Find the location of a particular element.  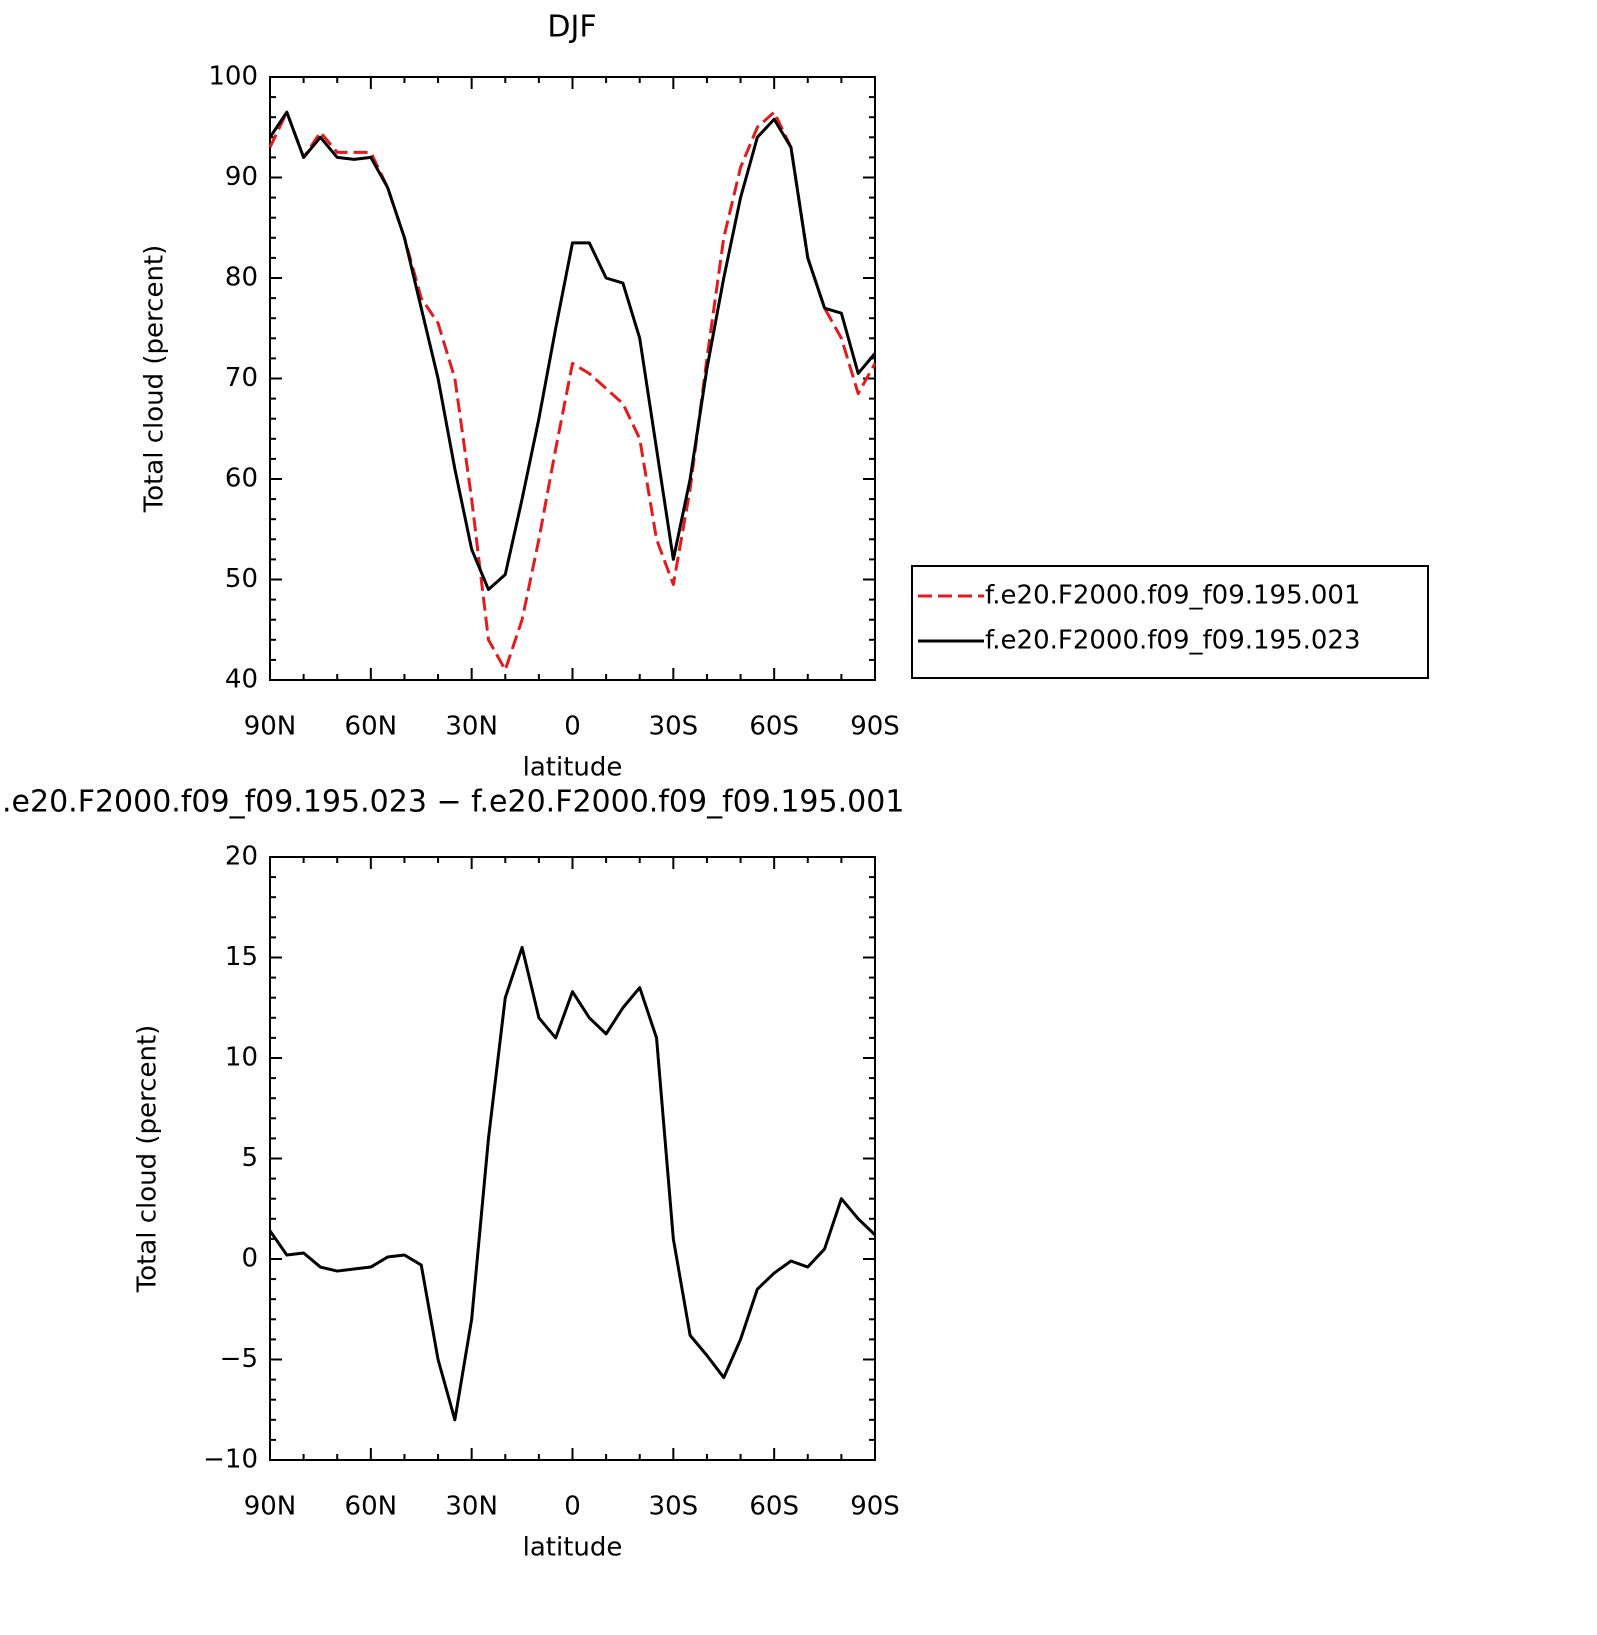

y-tick-label: 20 is located at coordinates (241, 857).